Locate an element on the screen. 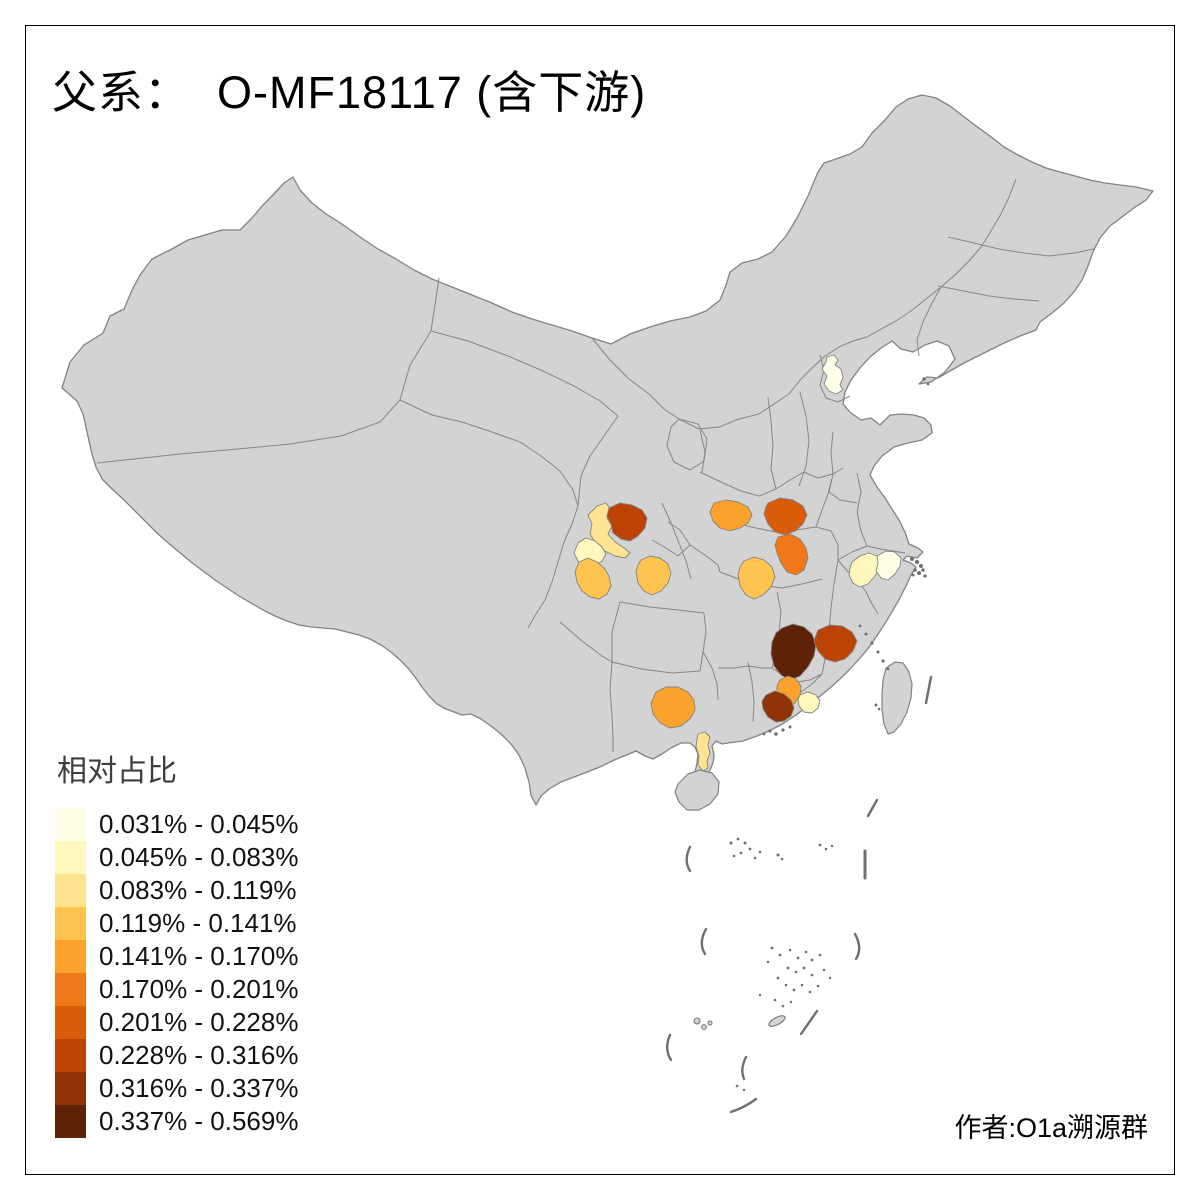 This screenshot has width=1200, height=1200. legend-row: 0.031% - 0.045% is located at coordinates (220, 824).